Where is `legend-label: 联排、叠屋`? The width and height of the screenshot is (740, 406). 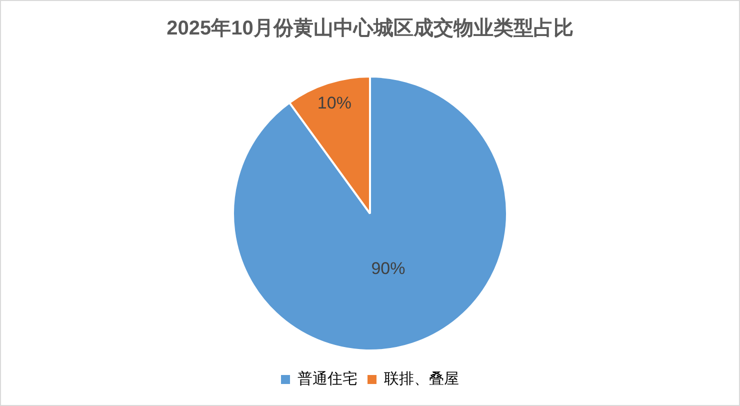
legend-label: 联排、叠屋 is located at coordinates (421, 379).